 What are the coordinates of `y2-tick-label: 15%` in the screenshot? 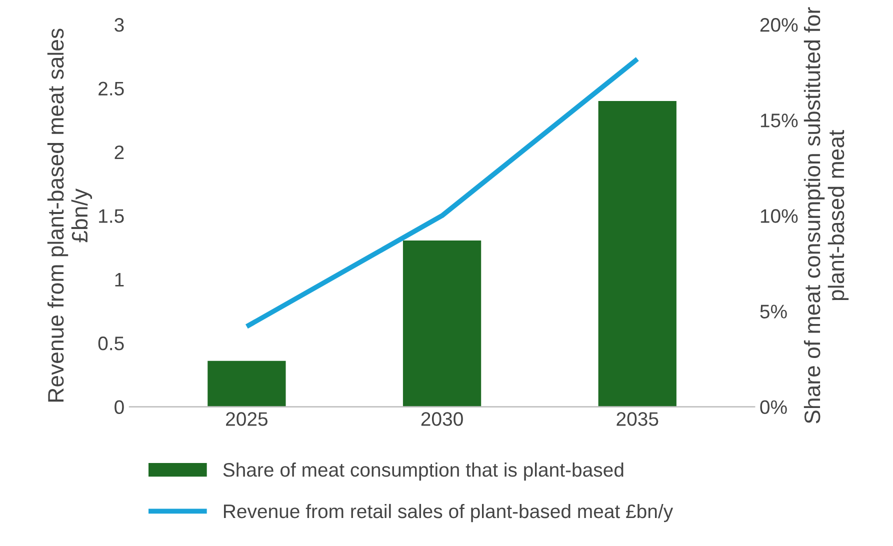 It's located at (779, 121).